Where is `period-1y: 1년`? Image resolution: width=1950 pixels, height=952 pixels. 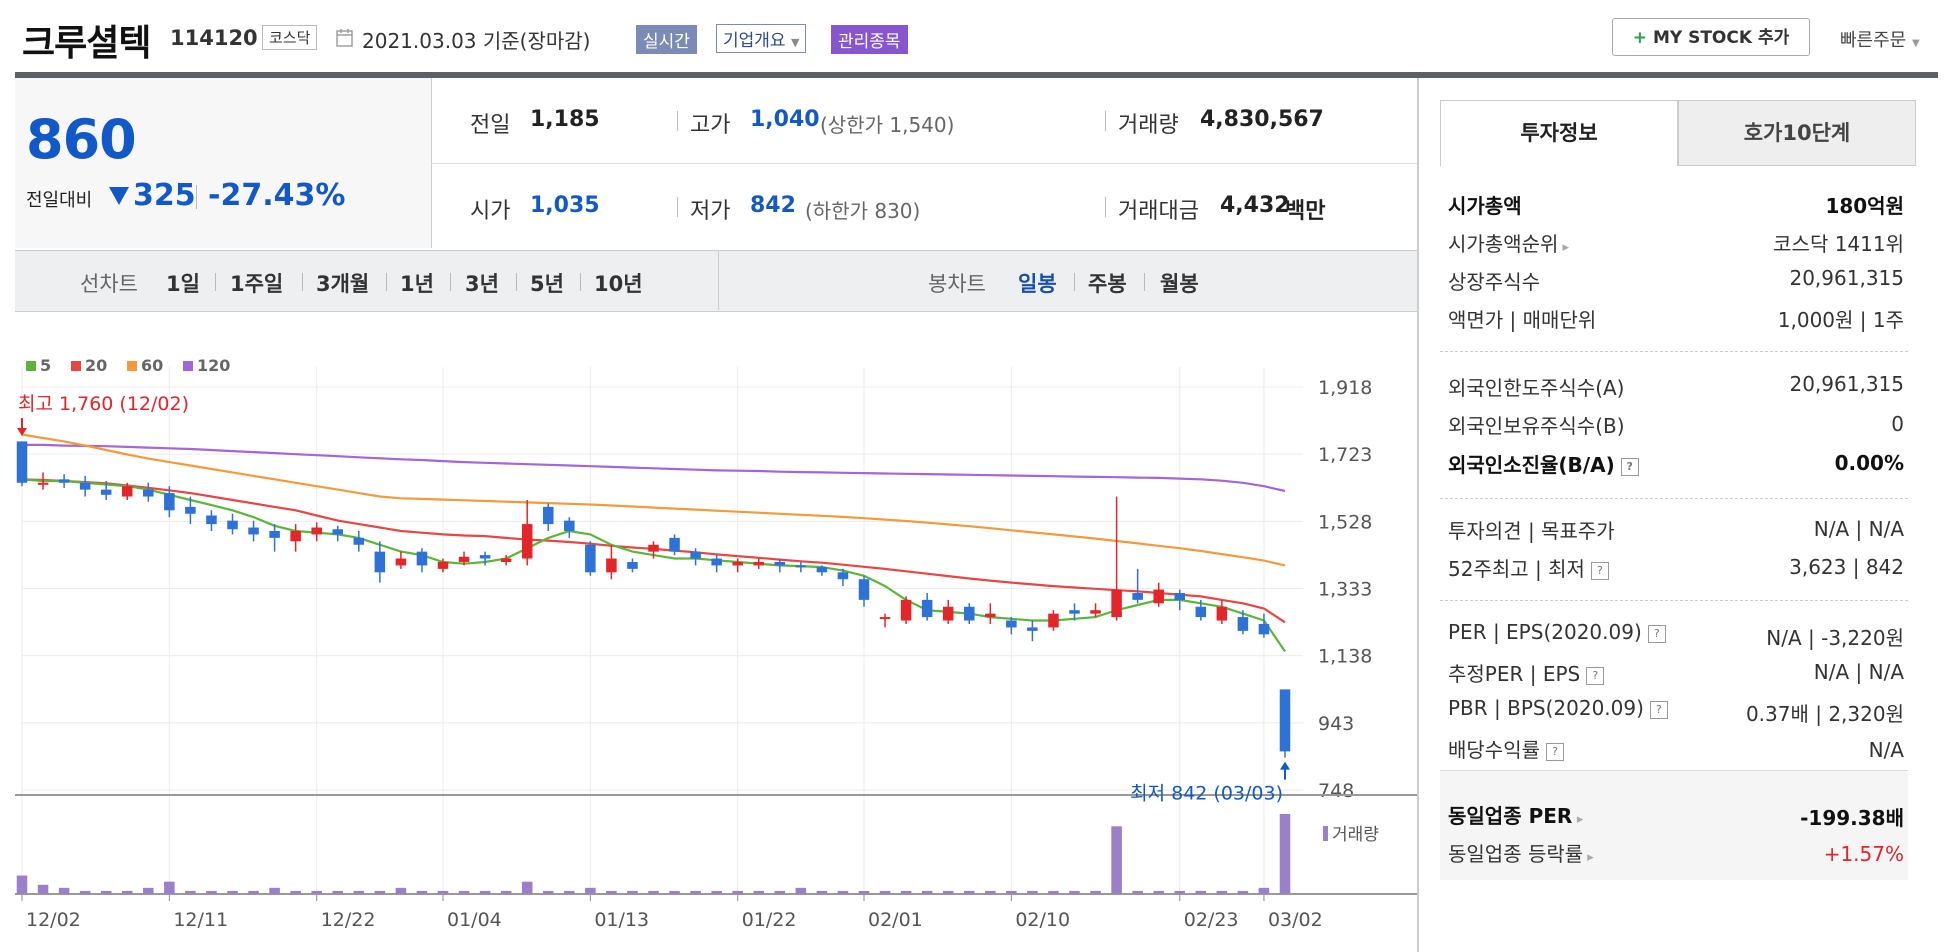 period-1y: 1년 is located at coordinates (417, 284).